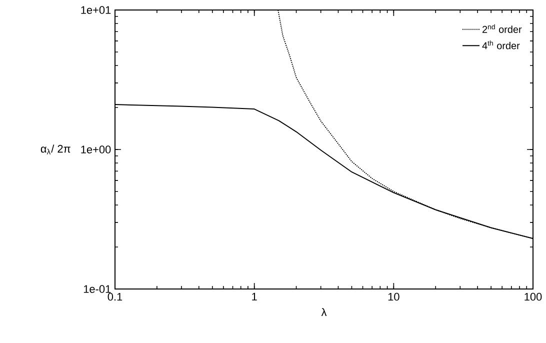 This screenshot has height=343, width=546. What do you see at coordinates (254, 296) in the screenshot?
I see `x-tick-label: 1` at bounding box center [254, 296].